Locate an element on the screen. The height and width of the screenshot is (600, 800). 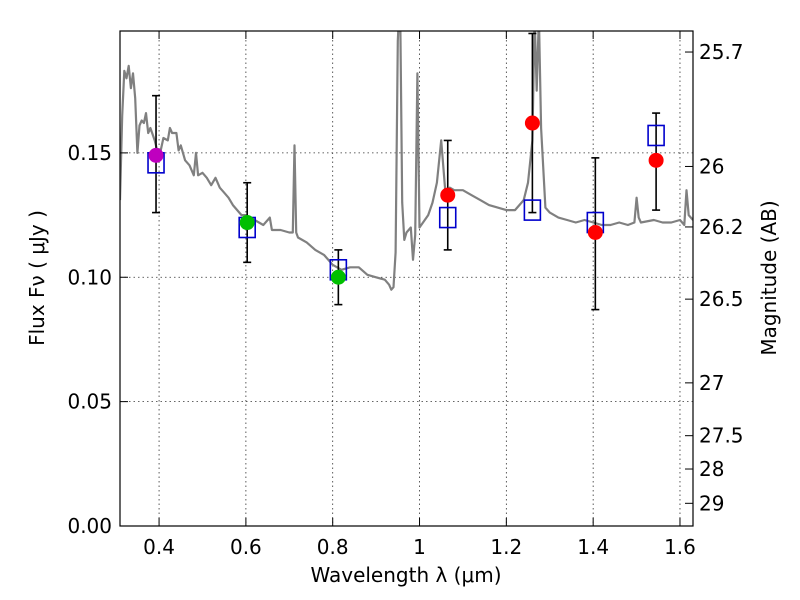
y-tick-label: 0.05 is located at coordinates (89, 402).